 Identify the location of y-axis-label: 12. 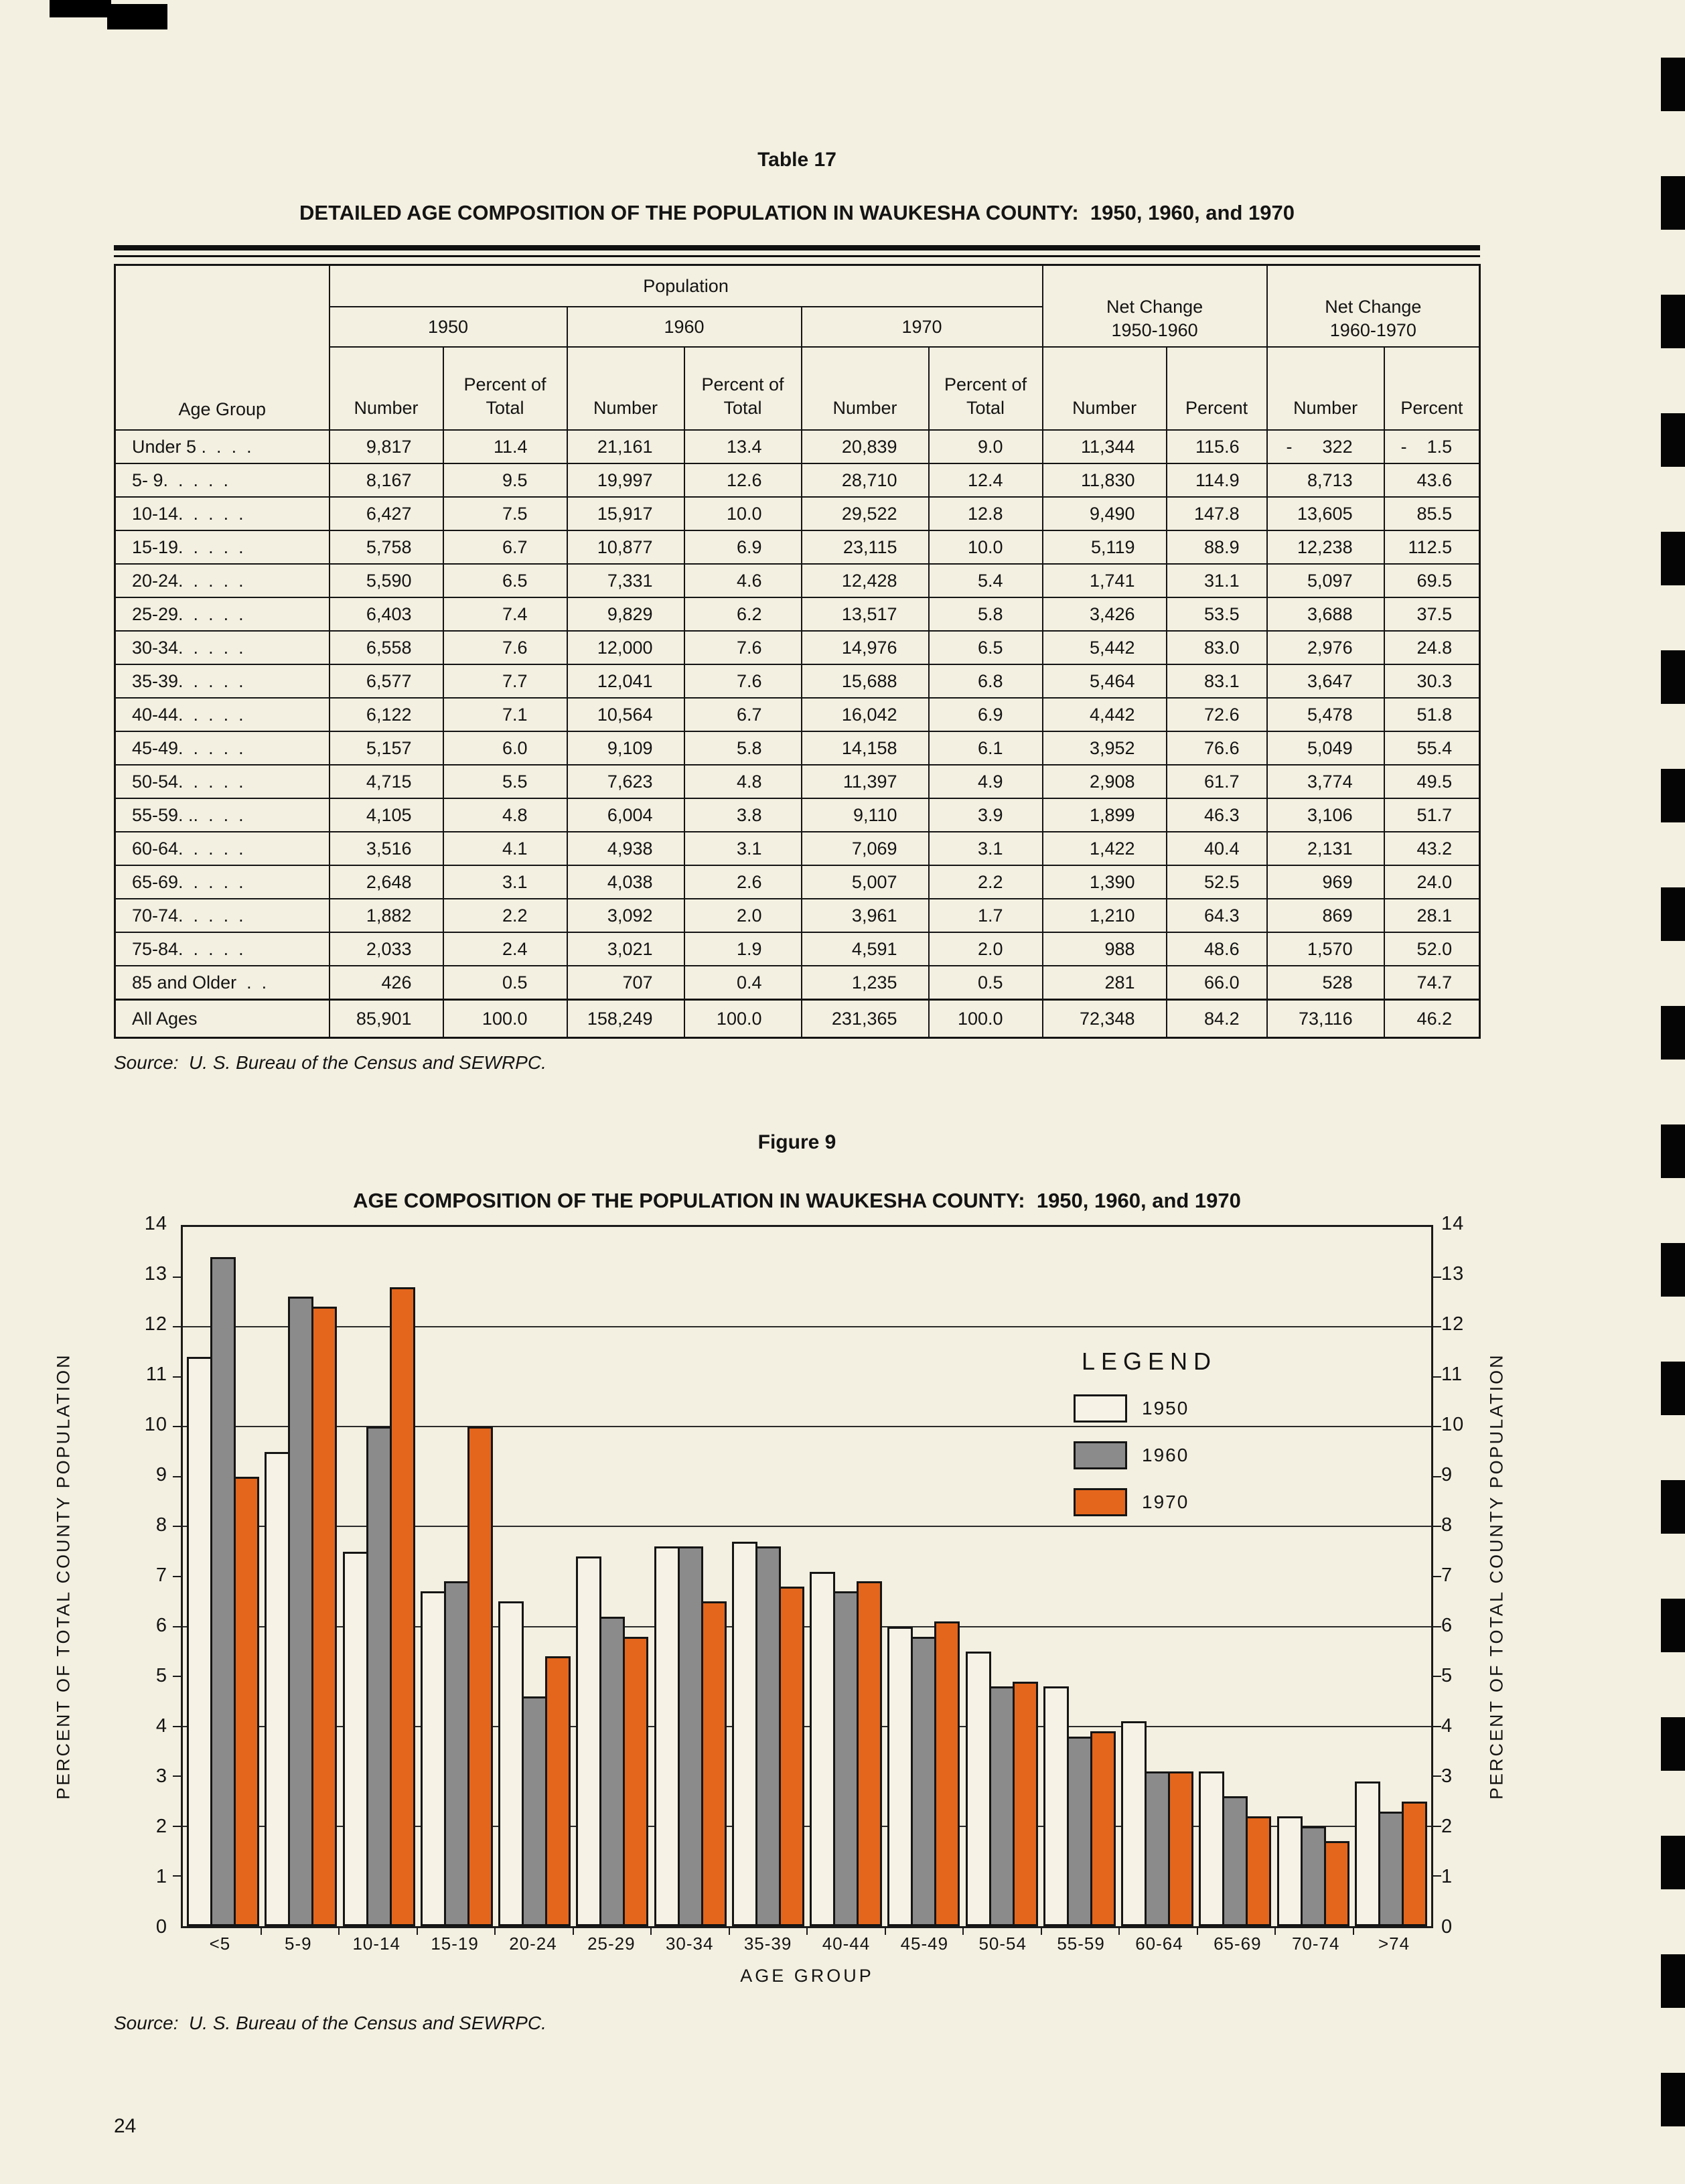
(155, 1324).